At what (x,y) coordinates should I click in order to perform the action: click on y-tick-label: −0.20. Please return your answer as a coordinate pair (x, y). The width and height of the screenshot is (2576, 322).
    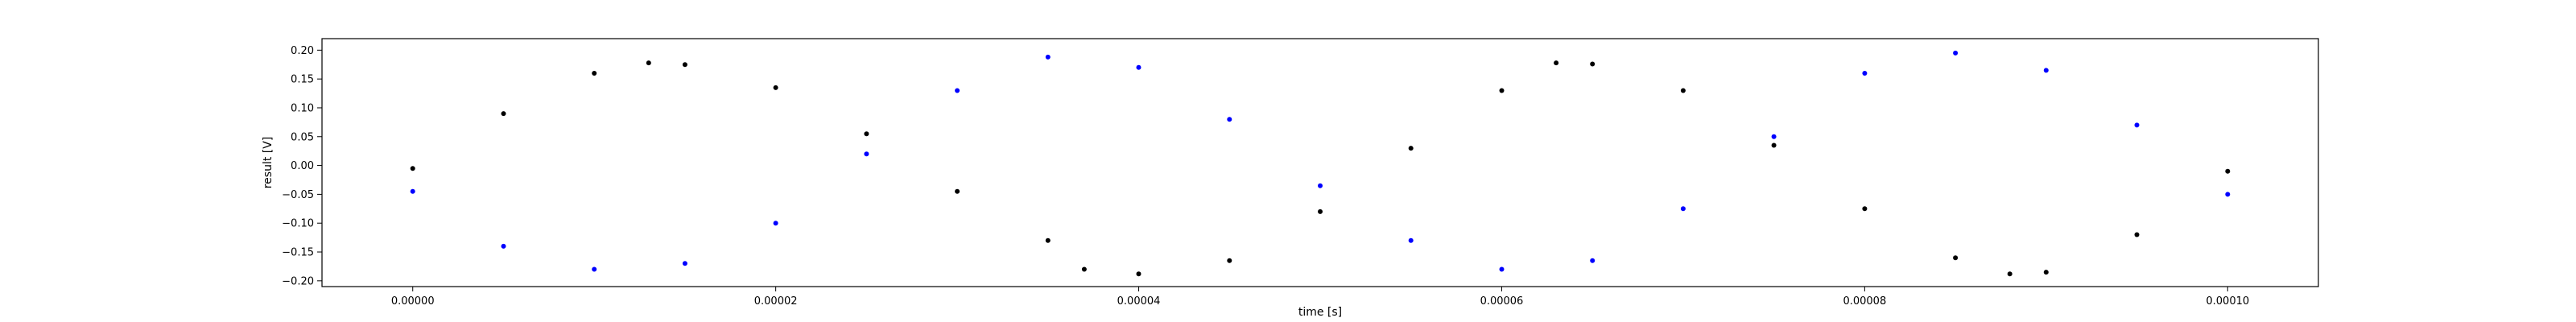
    Looking at the image, I should click on (298, 281).